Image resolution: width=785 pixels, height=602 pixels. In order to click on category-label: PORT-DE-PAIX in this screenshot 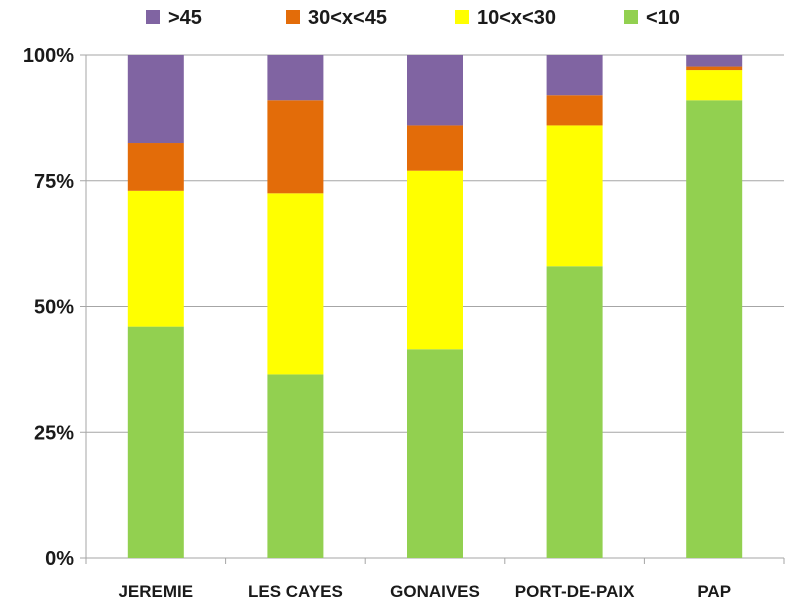, I will do `click(575, 591)`.